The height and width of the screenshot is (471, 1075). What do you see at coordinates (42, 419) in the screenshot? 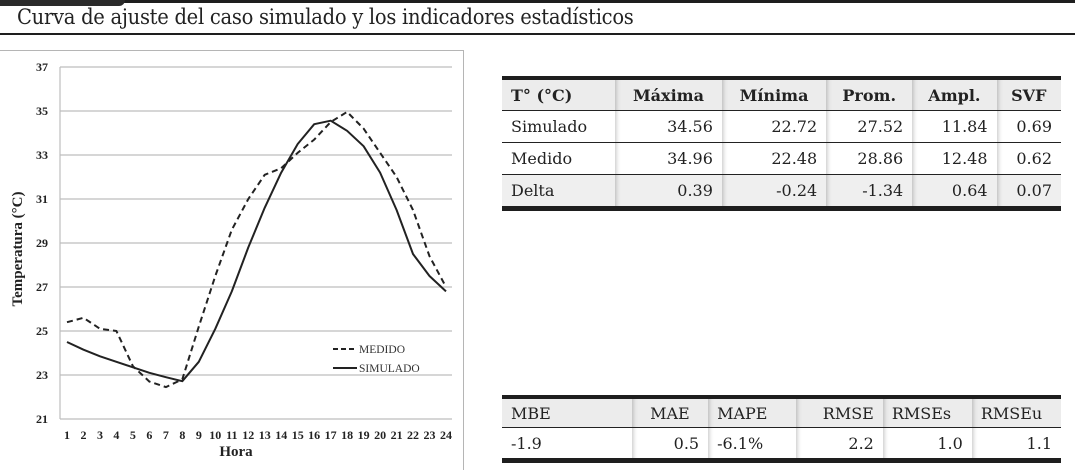
I see `y-tick-label: 21` at bounding box center [42, 419].